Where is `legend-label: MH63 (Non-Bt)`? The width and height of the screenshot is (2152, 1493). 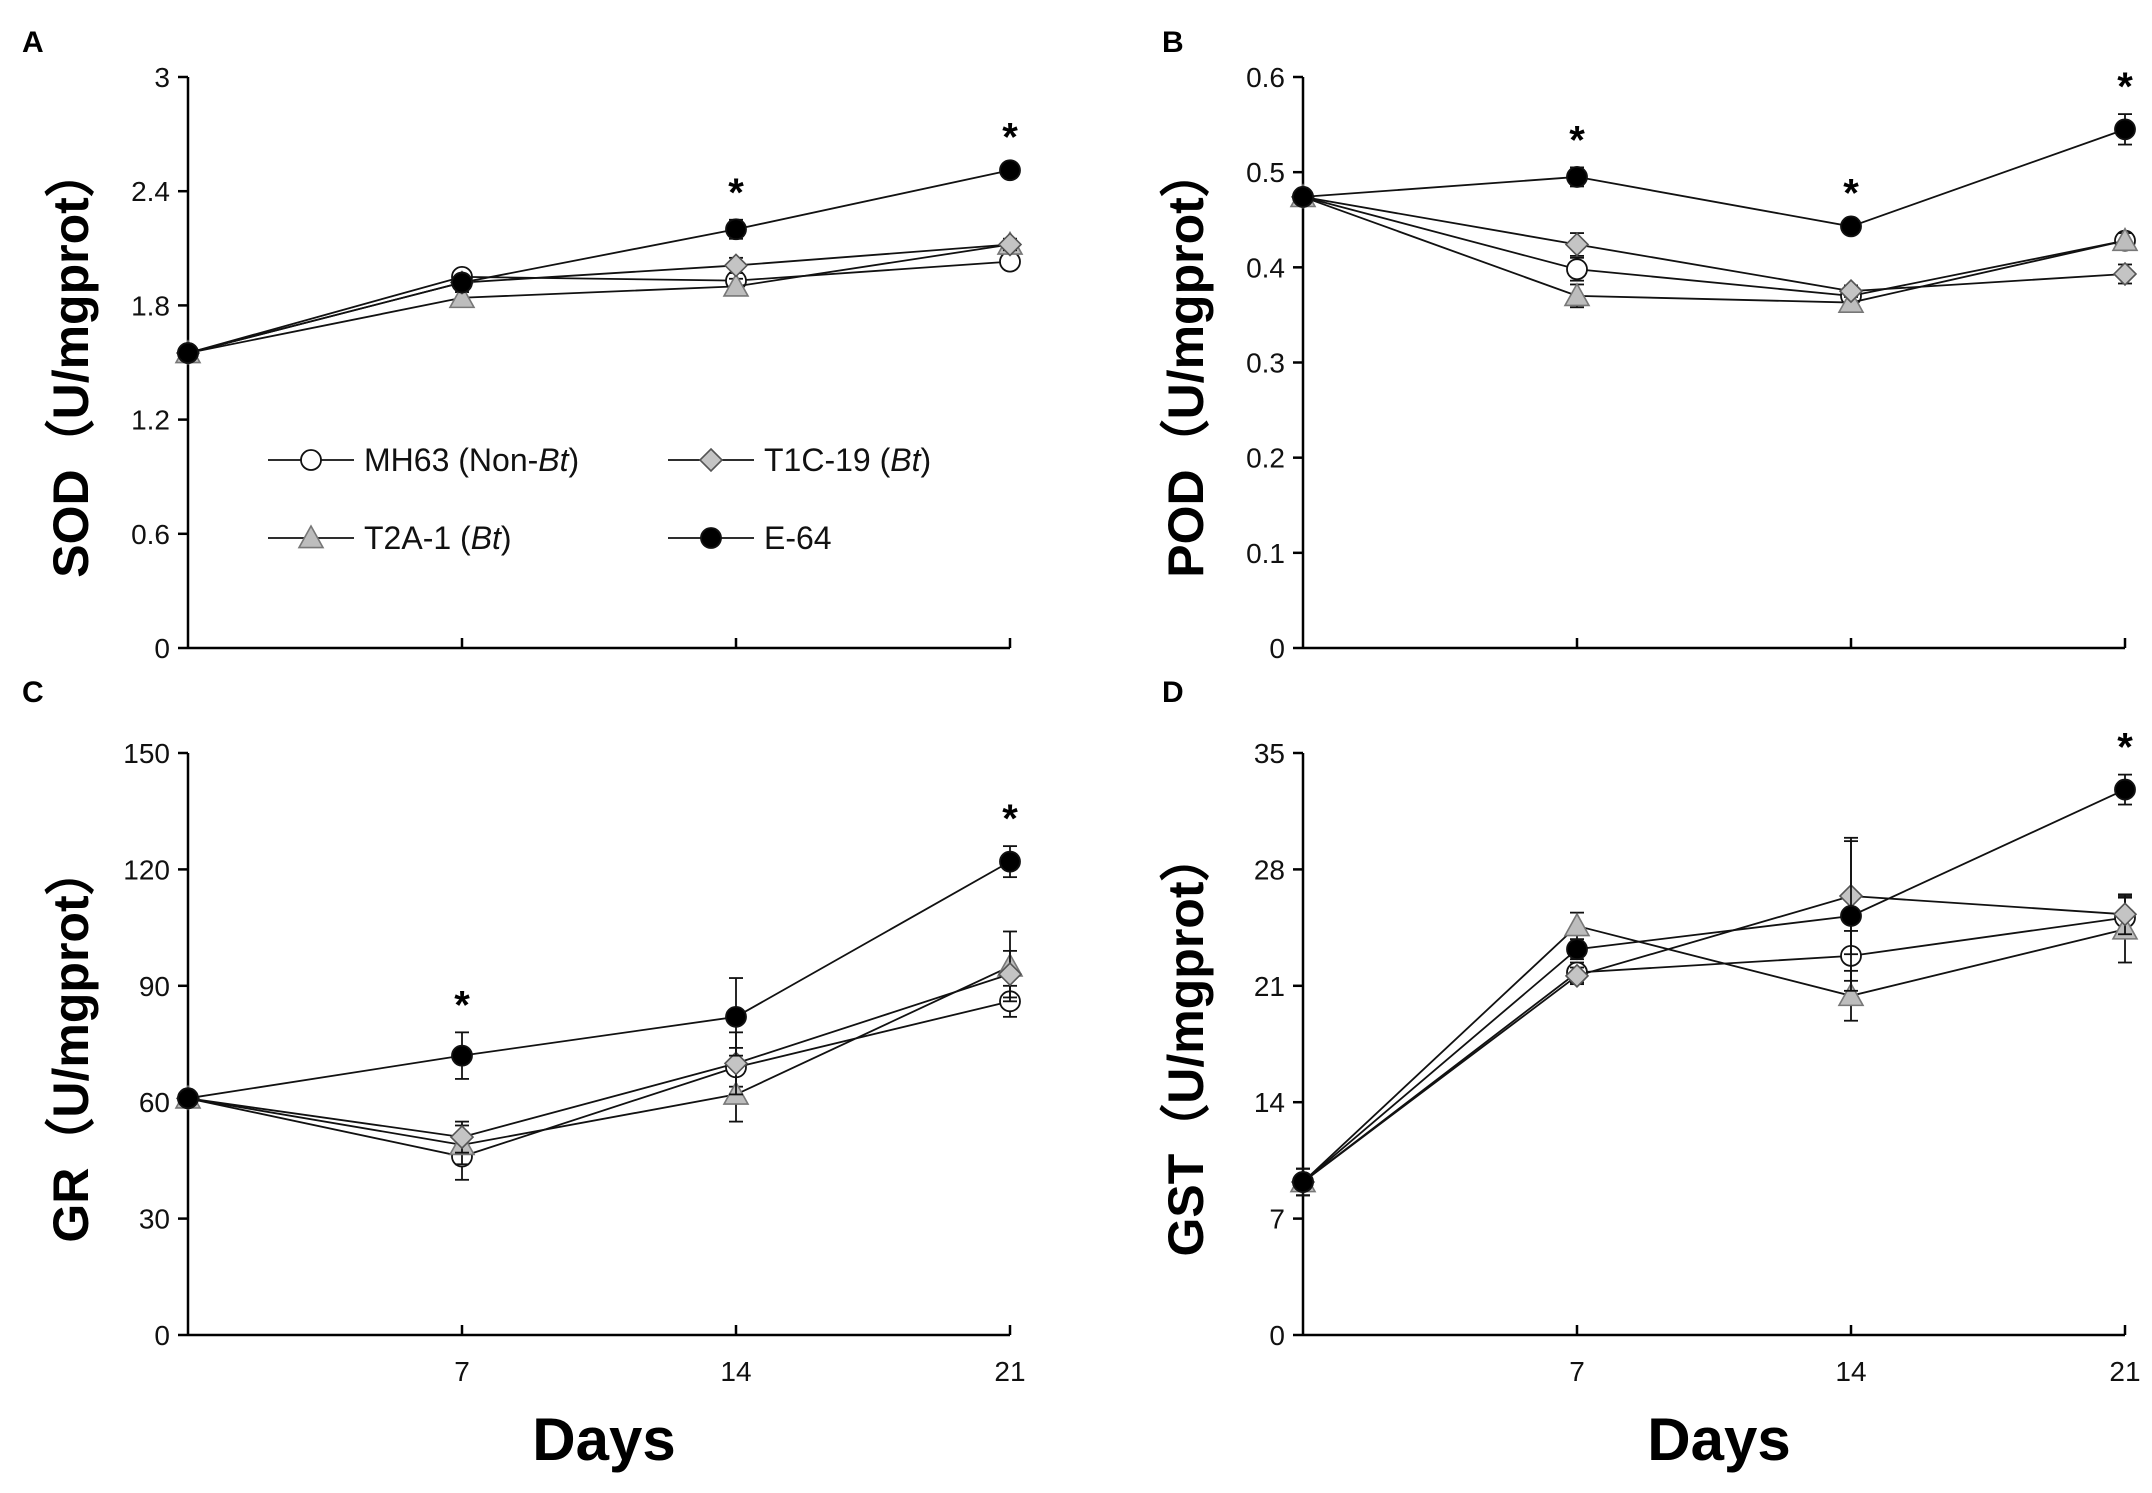 legend-label: MH63 (Non-Bt) is located at coordinates (471, 460).